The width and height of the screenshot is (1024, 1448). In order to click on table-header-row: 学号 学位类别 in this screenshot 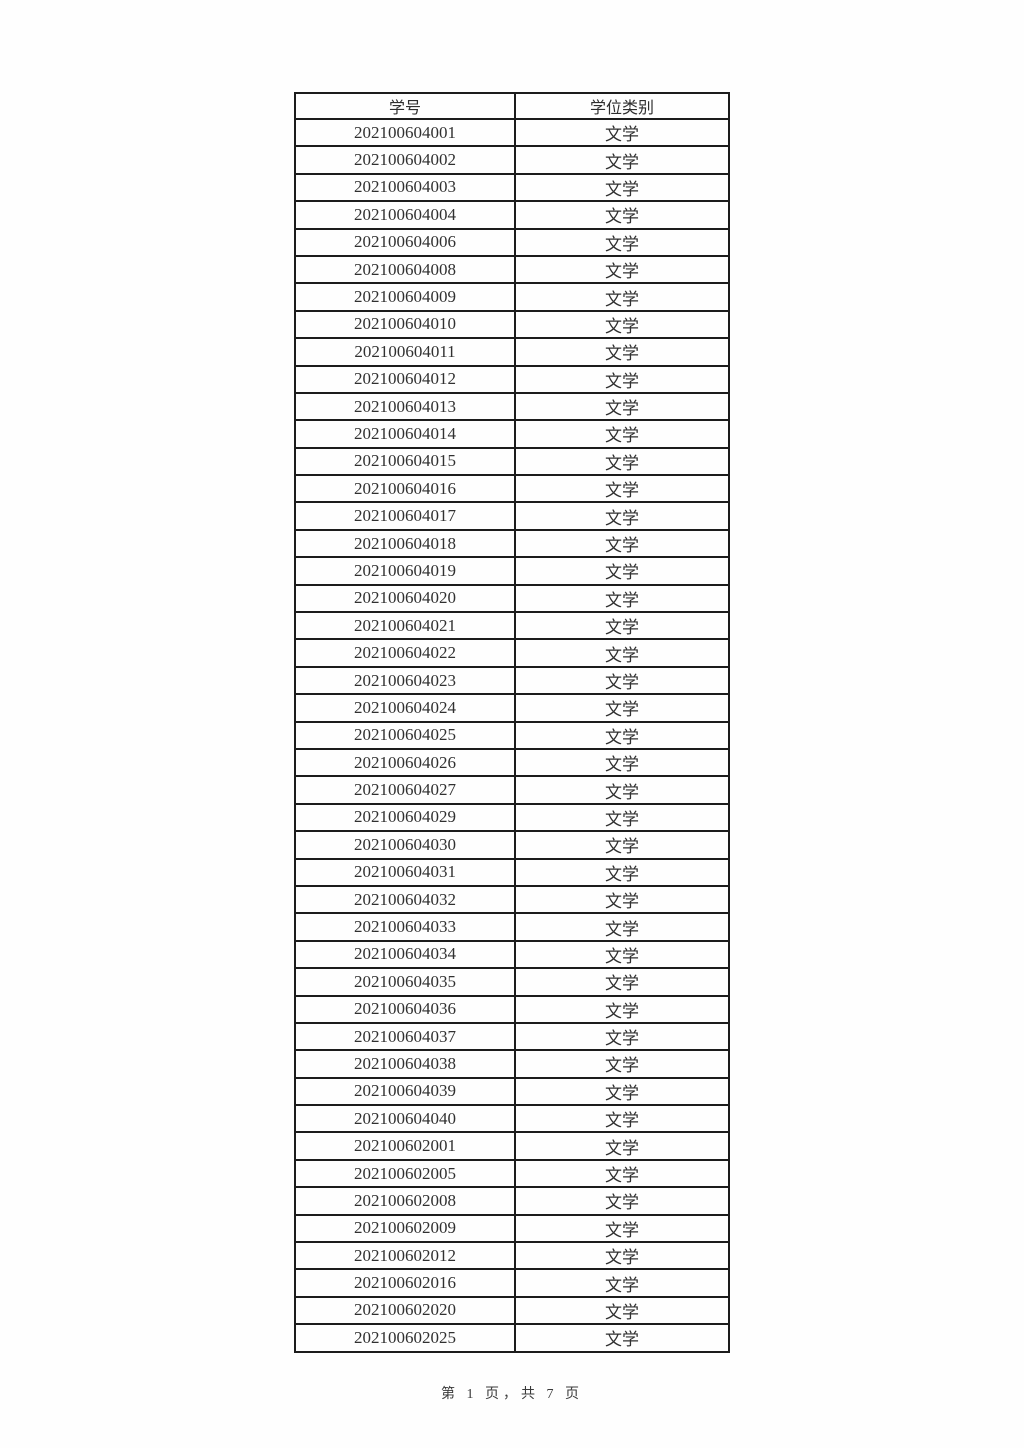, I will do `click(512, 106)`.